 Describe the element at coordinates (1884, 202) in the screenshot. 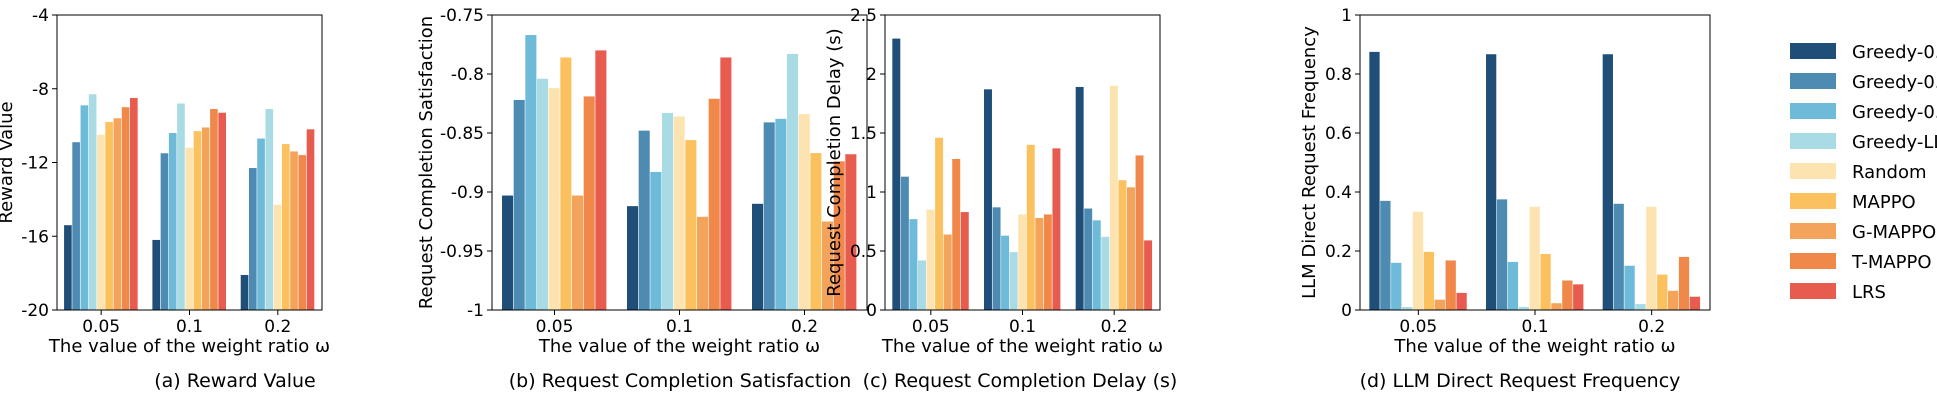

I see `legend-label-mappo: MAPPO` at that location.